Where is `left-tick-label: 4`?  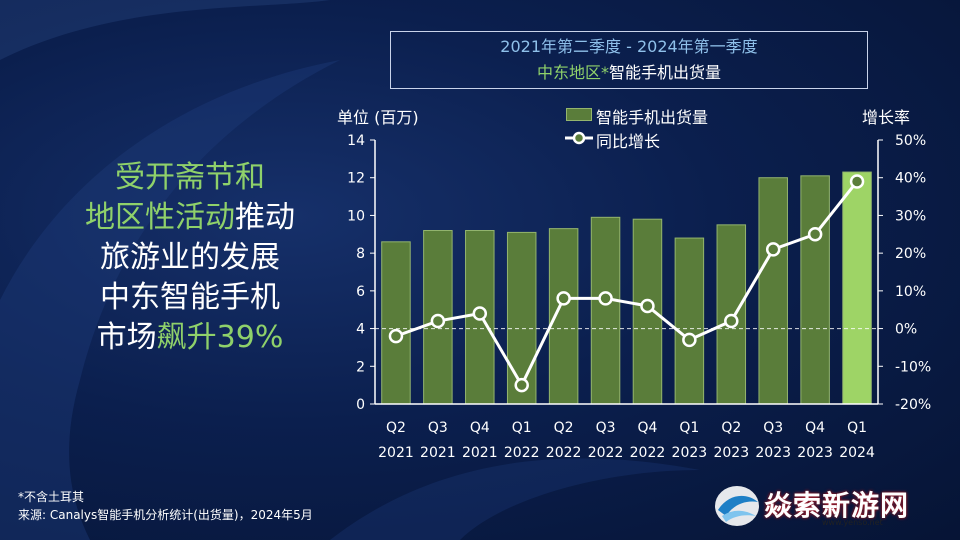 left-tick-label: 4 is located at coordinates (360, 330).